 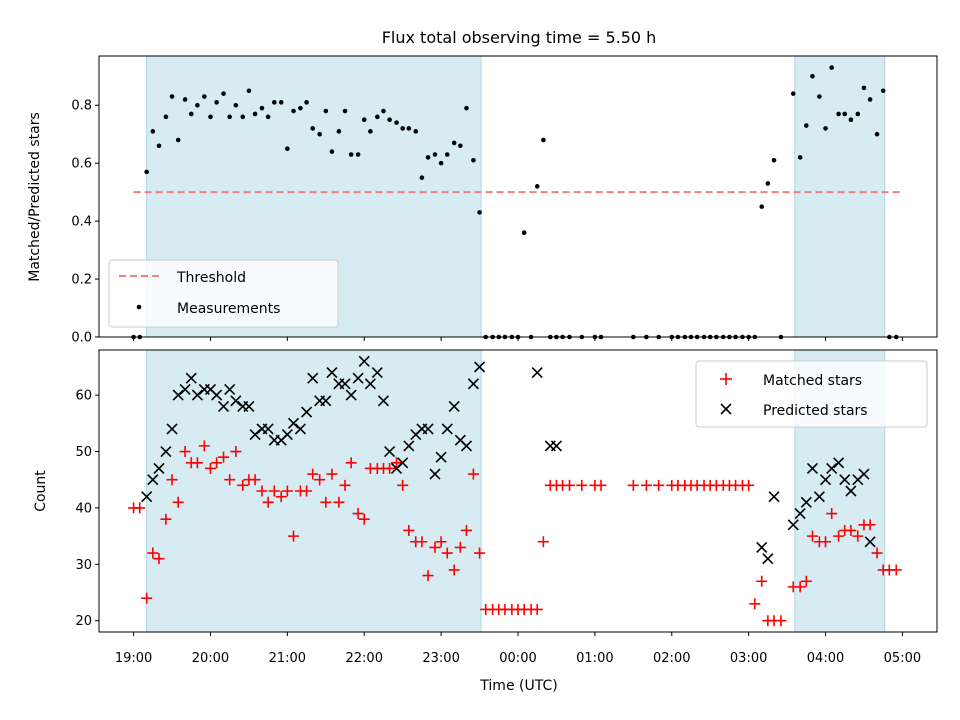 What do you see at coordinates (83, 508) in the screenshot?
I see `y-tick-label: 40` at bounding box center [83, 508].